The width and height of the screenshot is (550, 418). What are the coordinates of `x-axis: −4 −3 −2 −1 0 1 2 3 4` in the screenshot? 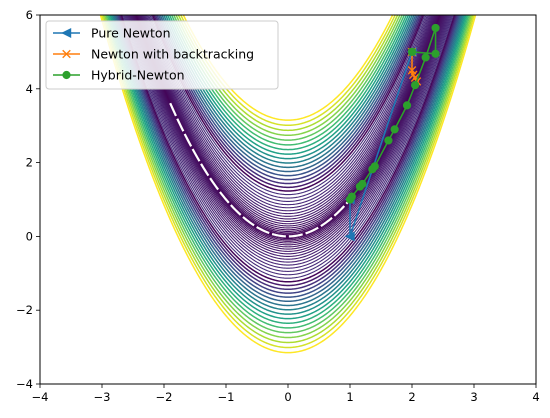 It's located at (286, 394).